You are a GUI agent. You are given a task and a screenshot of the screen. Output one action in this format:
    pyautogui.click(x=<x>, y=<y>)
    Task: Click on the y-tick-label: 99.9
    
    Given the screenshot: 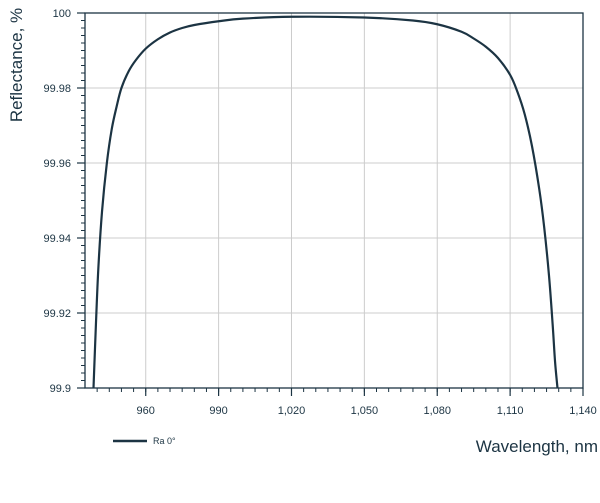 What is the action you would take?
    pyautogui.click(x=60, y=389)
    